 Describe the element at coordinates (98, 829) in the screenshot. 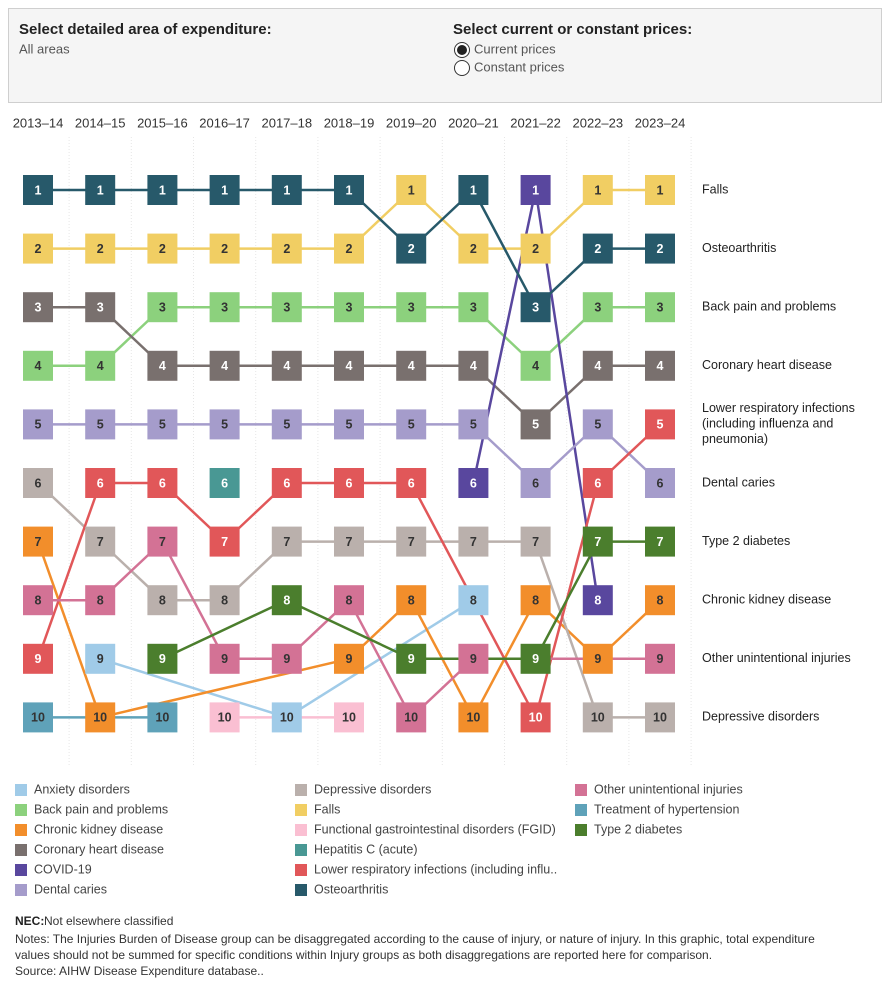

I see `legend-label: Chronic kidney disease` at that location.